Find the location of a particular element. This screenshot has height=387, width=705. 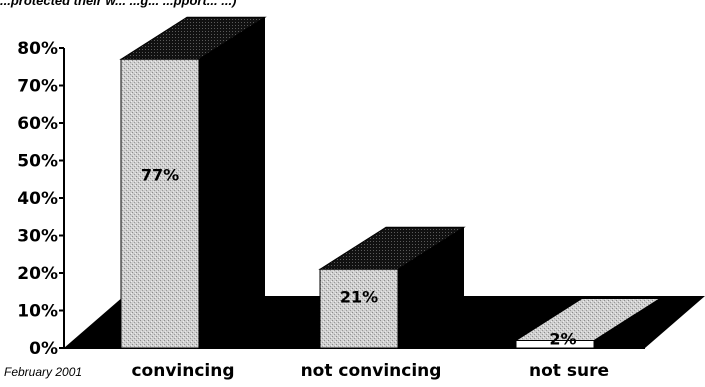

x-category-label: convincing is located at coordinates (182, 371).